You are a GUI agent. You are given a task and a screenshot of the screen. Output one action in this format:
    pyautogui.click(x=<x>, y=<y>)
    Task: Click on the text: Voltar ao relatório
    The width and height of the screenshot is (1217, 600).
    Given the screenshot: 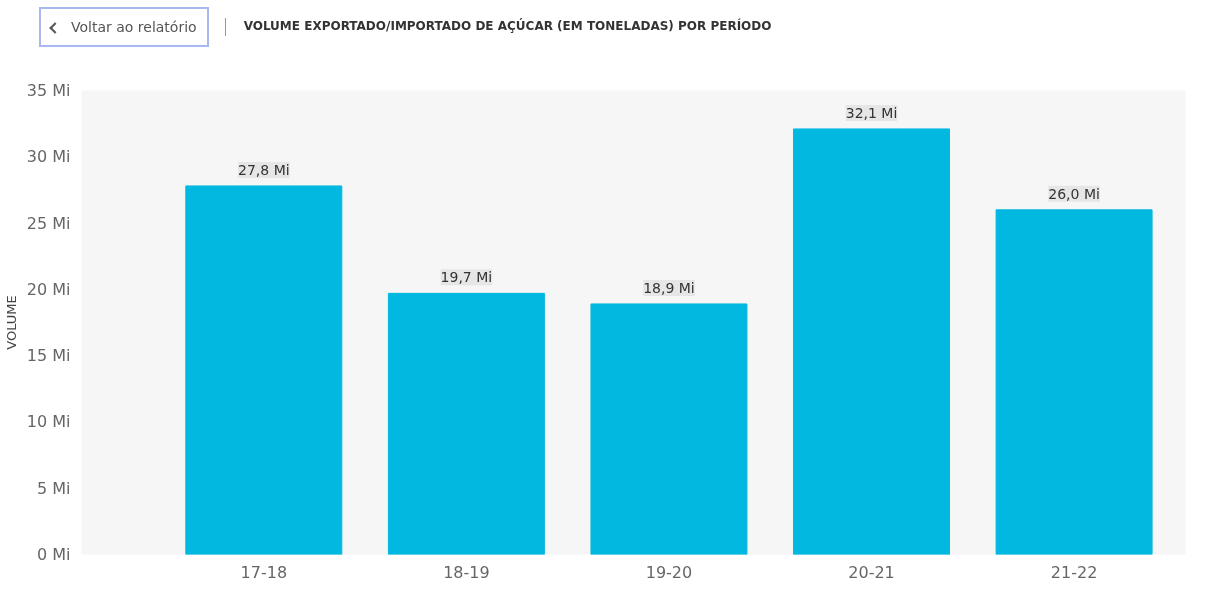 What is the action you would take?
    pyautogui.click(x=124, y=27)
    